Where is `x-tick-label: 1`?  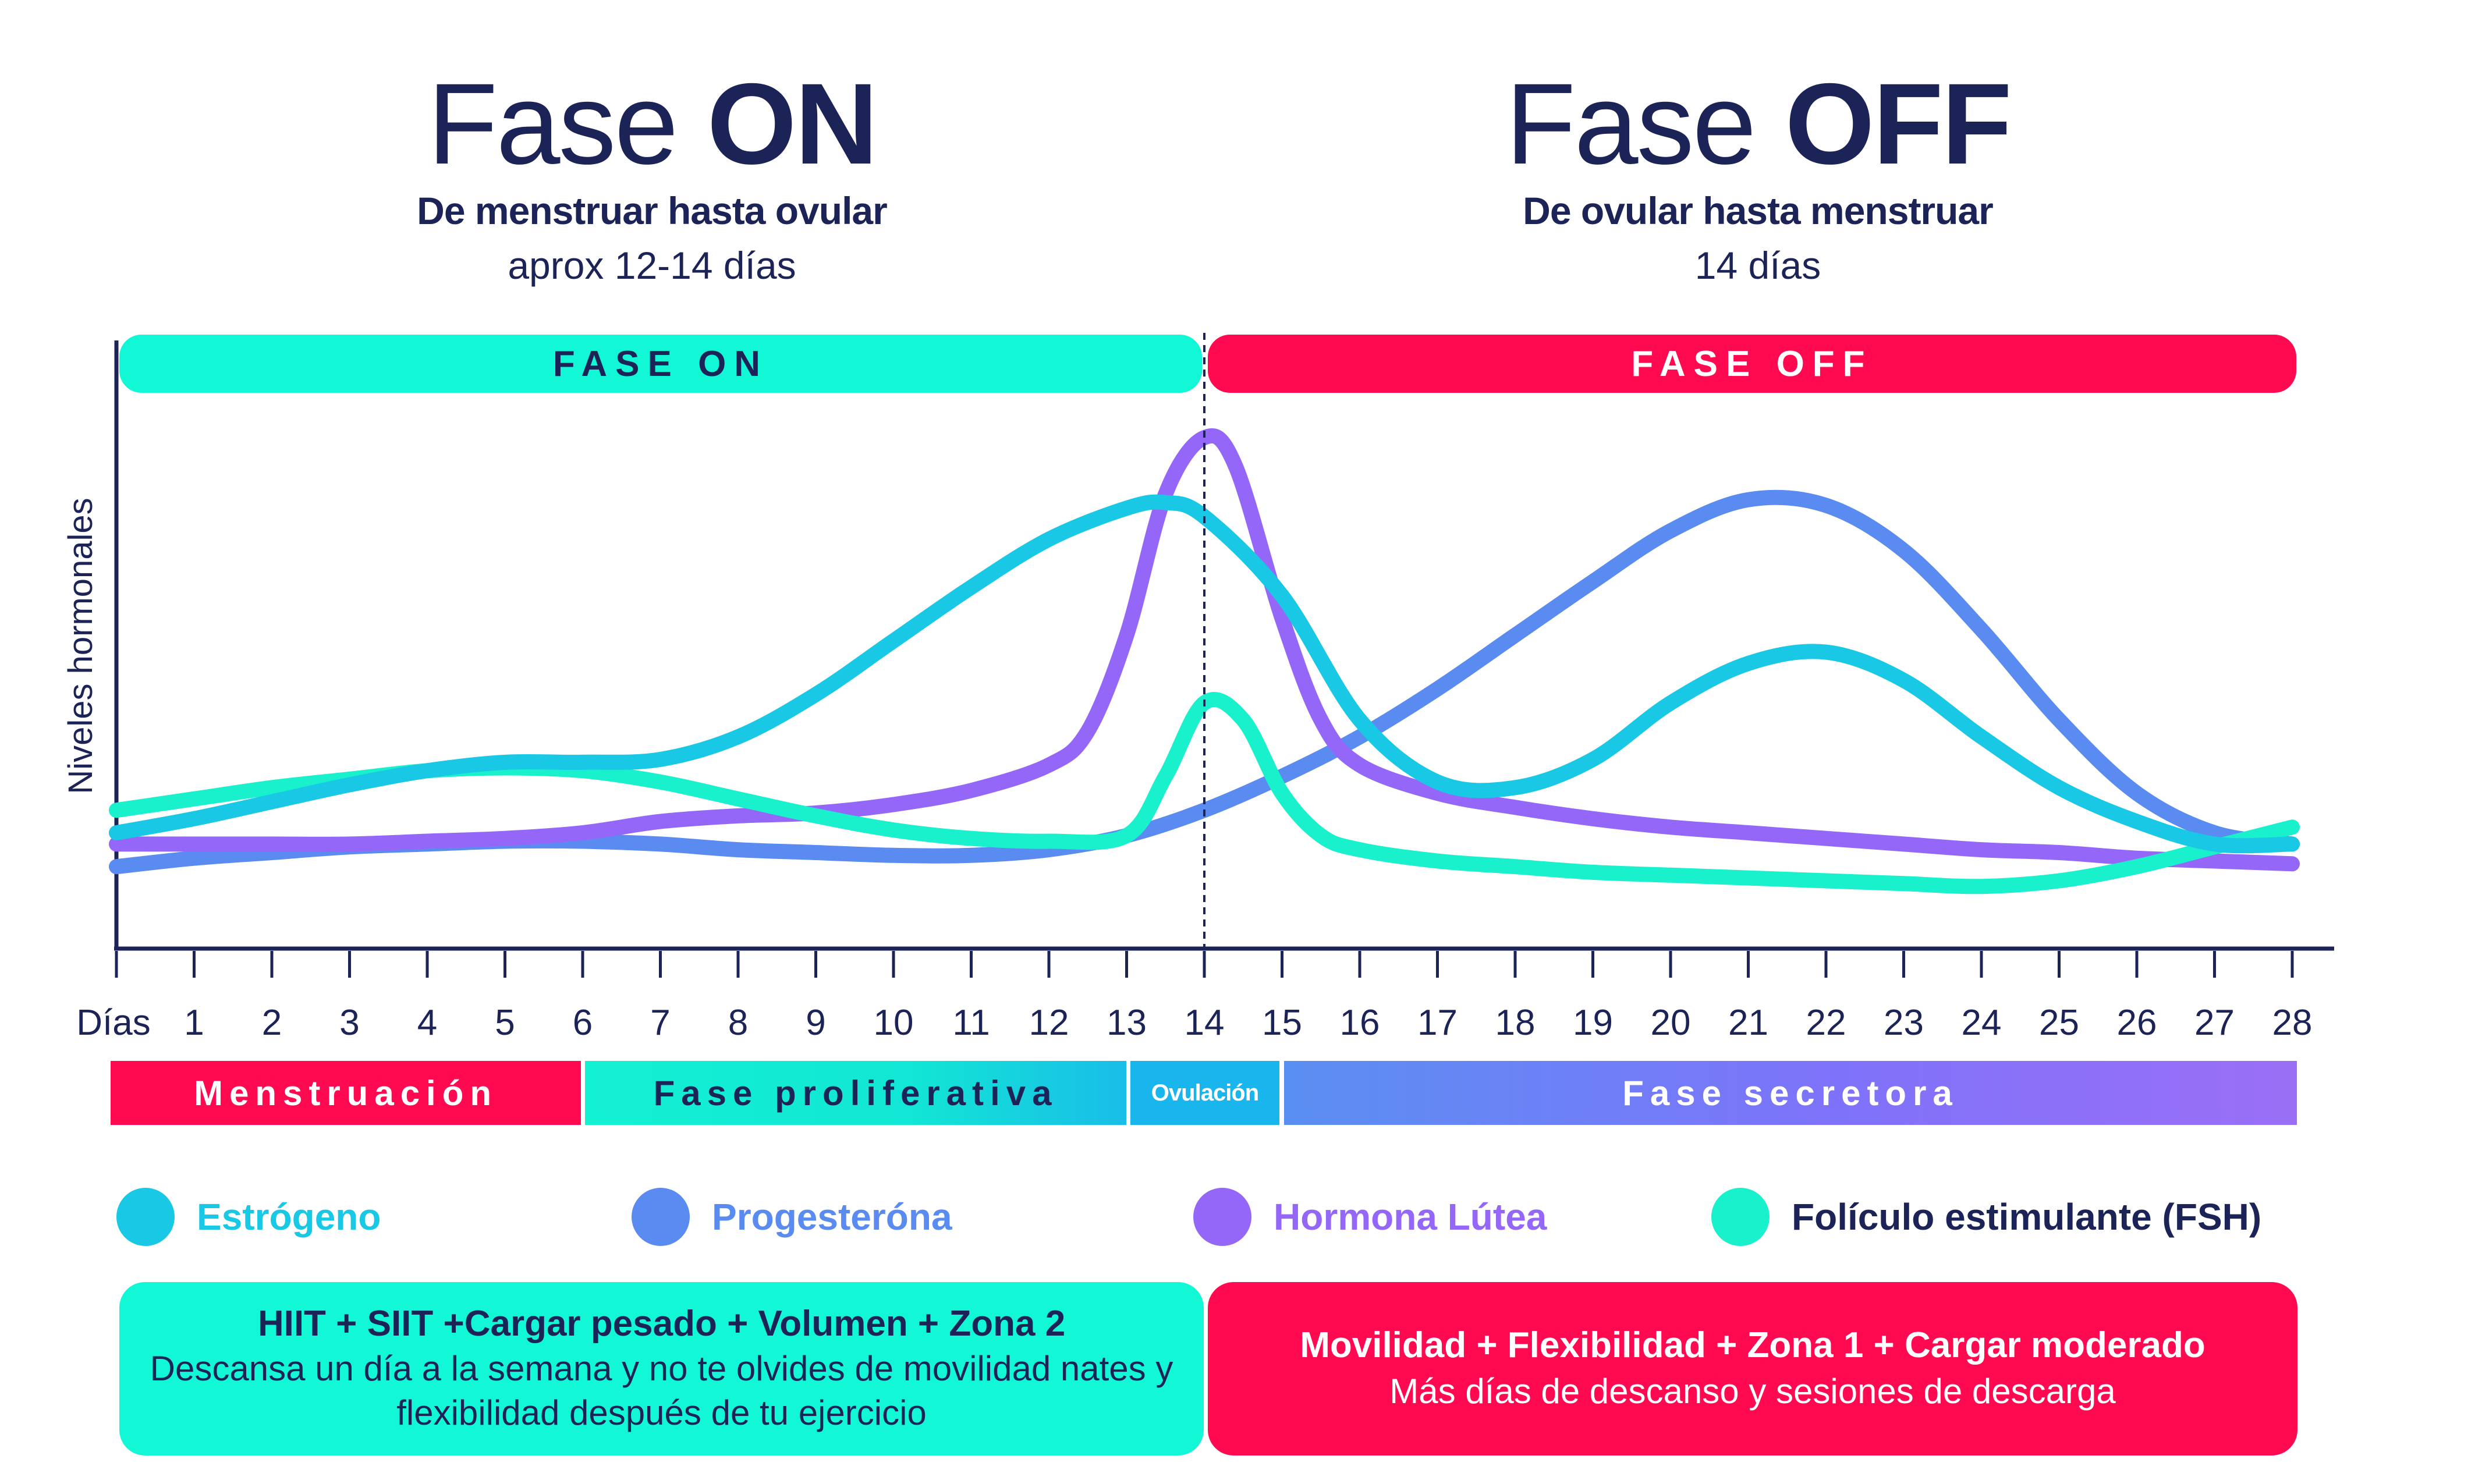 x-tick-label: 1 is located at coordinates (194, 1023).